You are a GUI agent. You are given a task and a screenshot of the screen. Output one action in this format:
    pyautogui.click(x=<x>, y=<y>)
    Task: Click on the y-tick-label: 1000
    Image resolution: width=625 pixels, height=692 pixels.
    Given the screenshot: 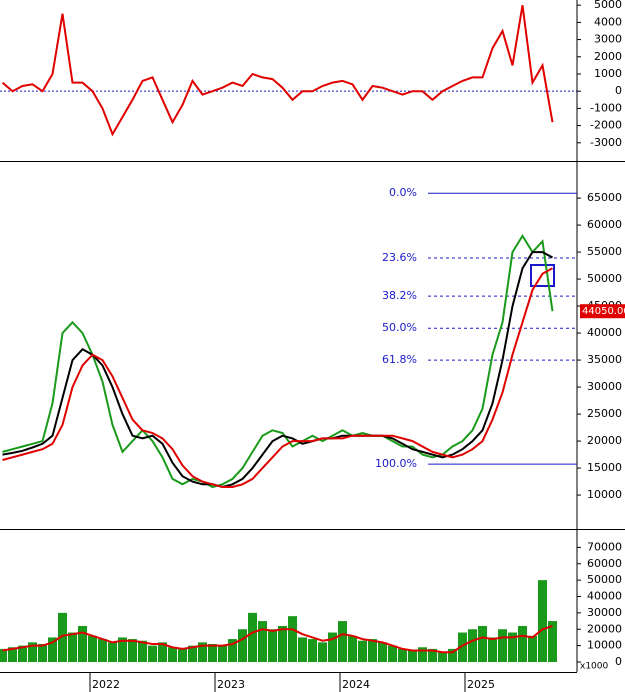 What is the action you would take?
    pyautogui.click(x=608, y=73)
    